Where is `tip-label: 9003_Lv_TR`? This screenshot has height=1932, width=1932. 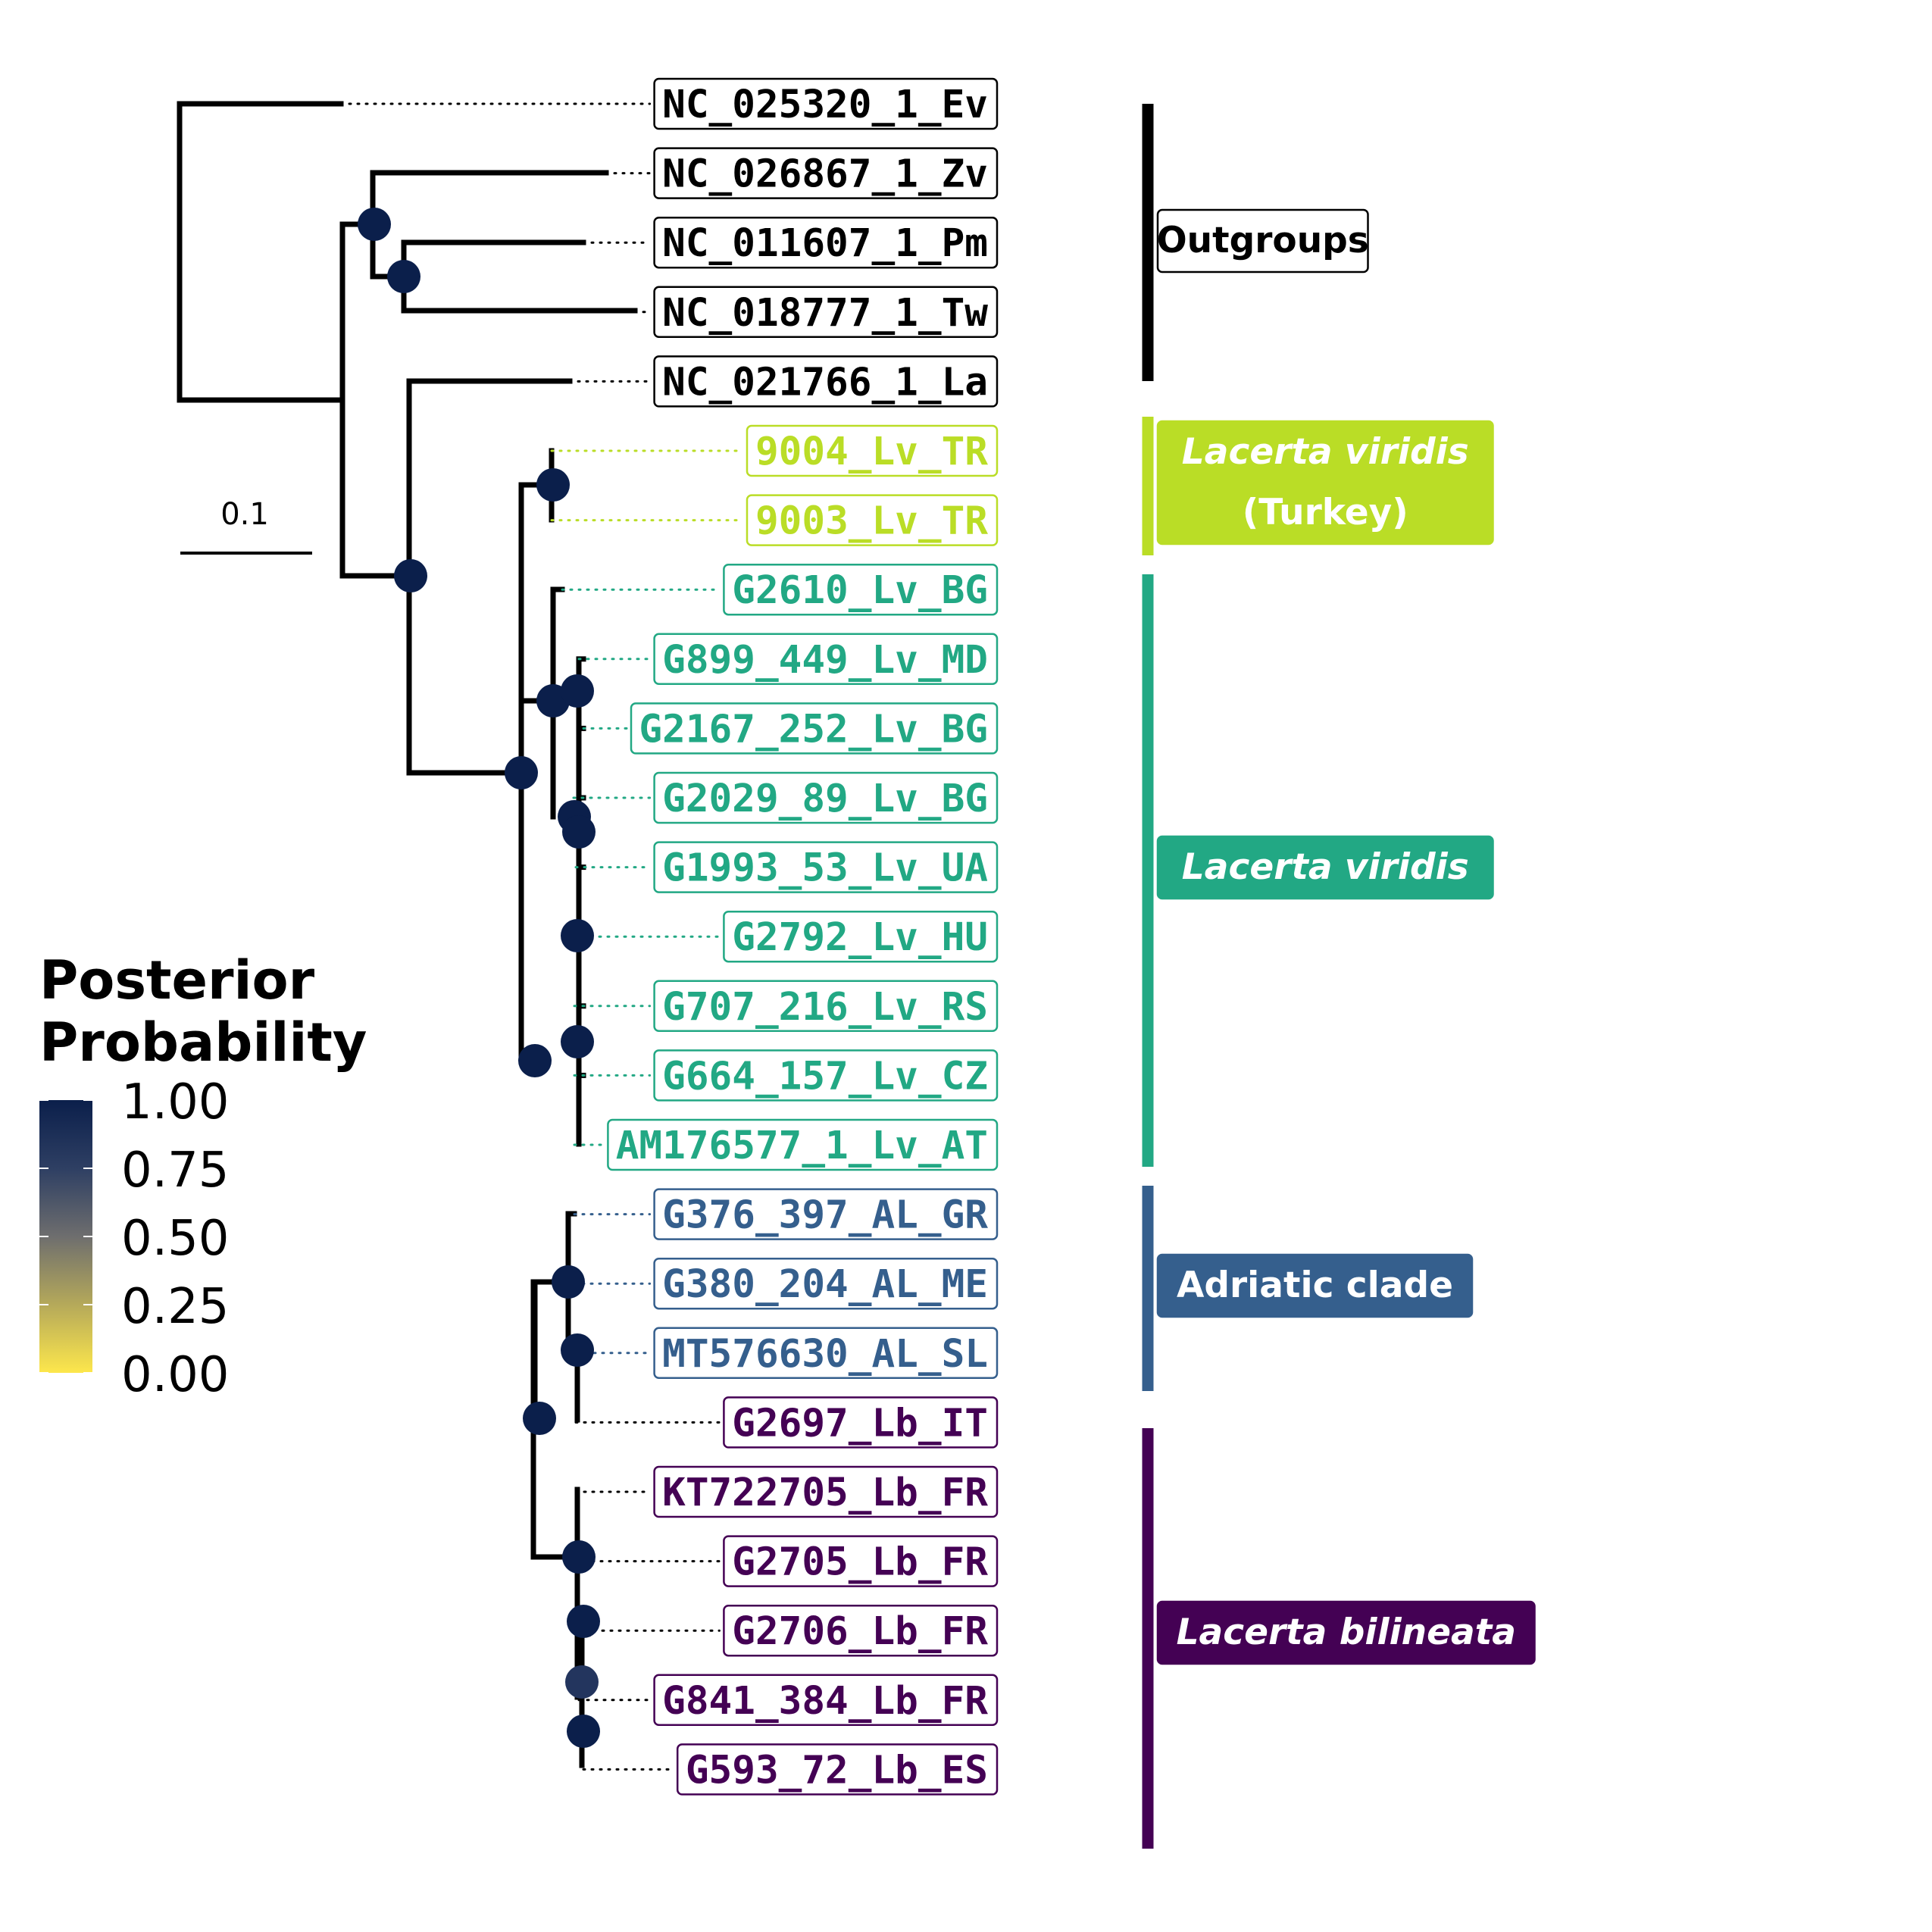
tip-label: 9003_Lv_TR is located at coordinates (871, 521).